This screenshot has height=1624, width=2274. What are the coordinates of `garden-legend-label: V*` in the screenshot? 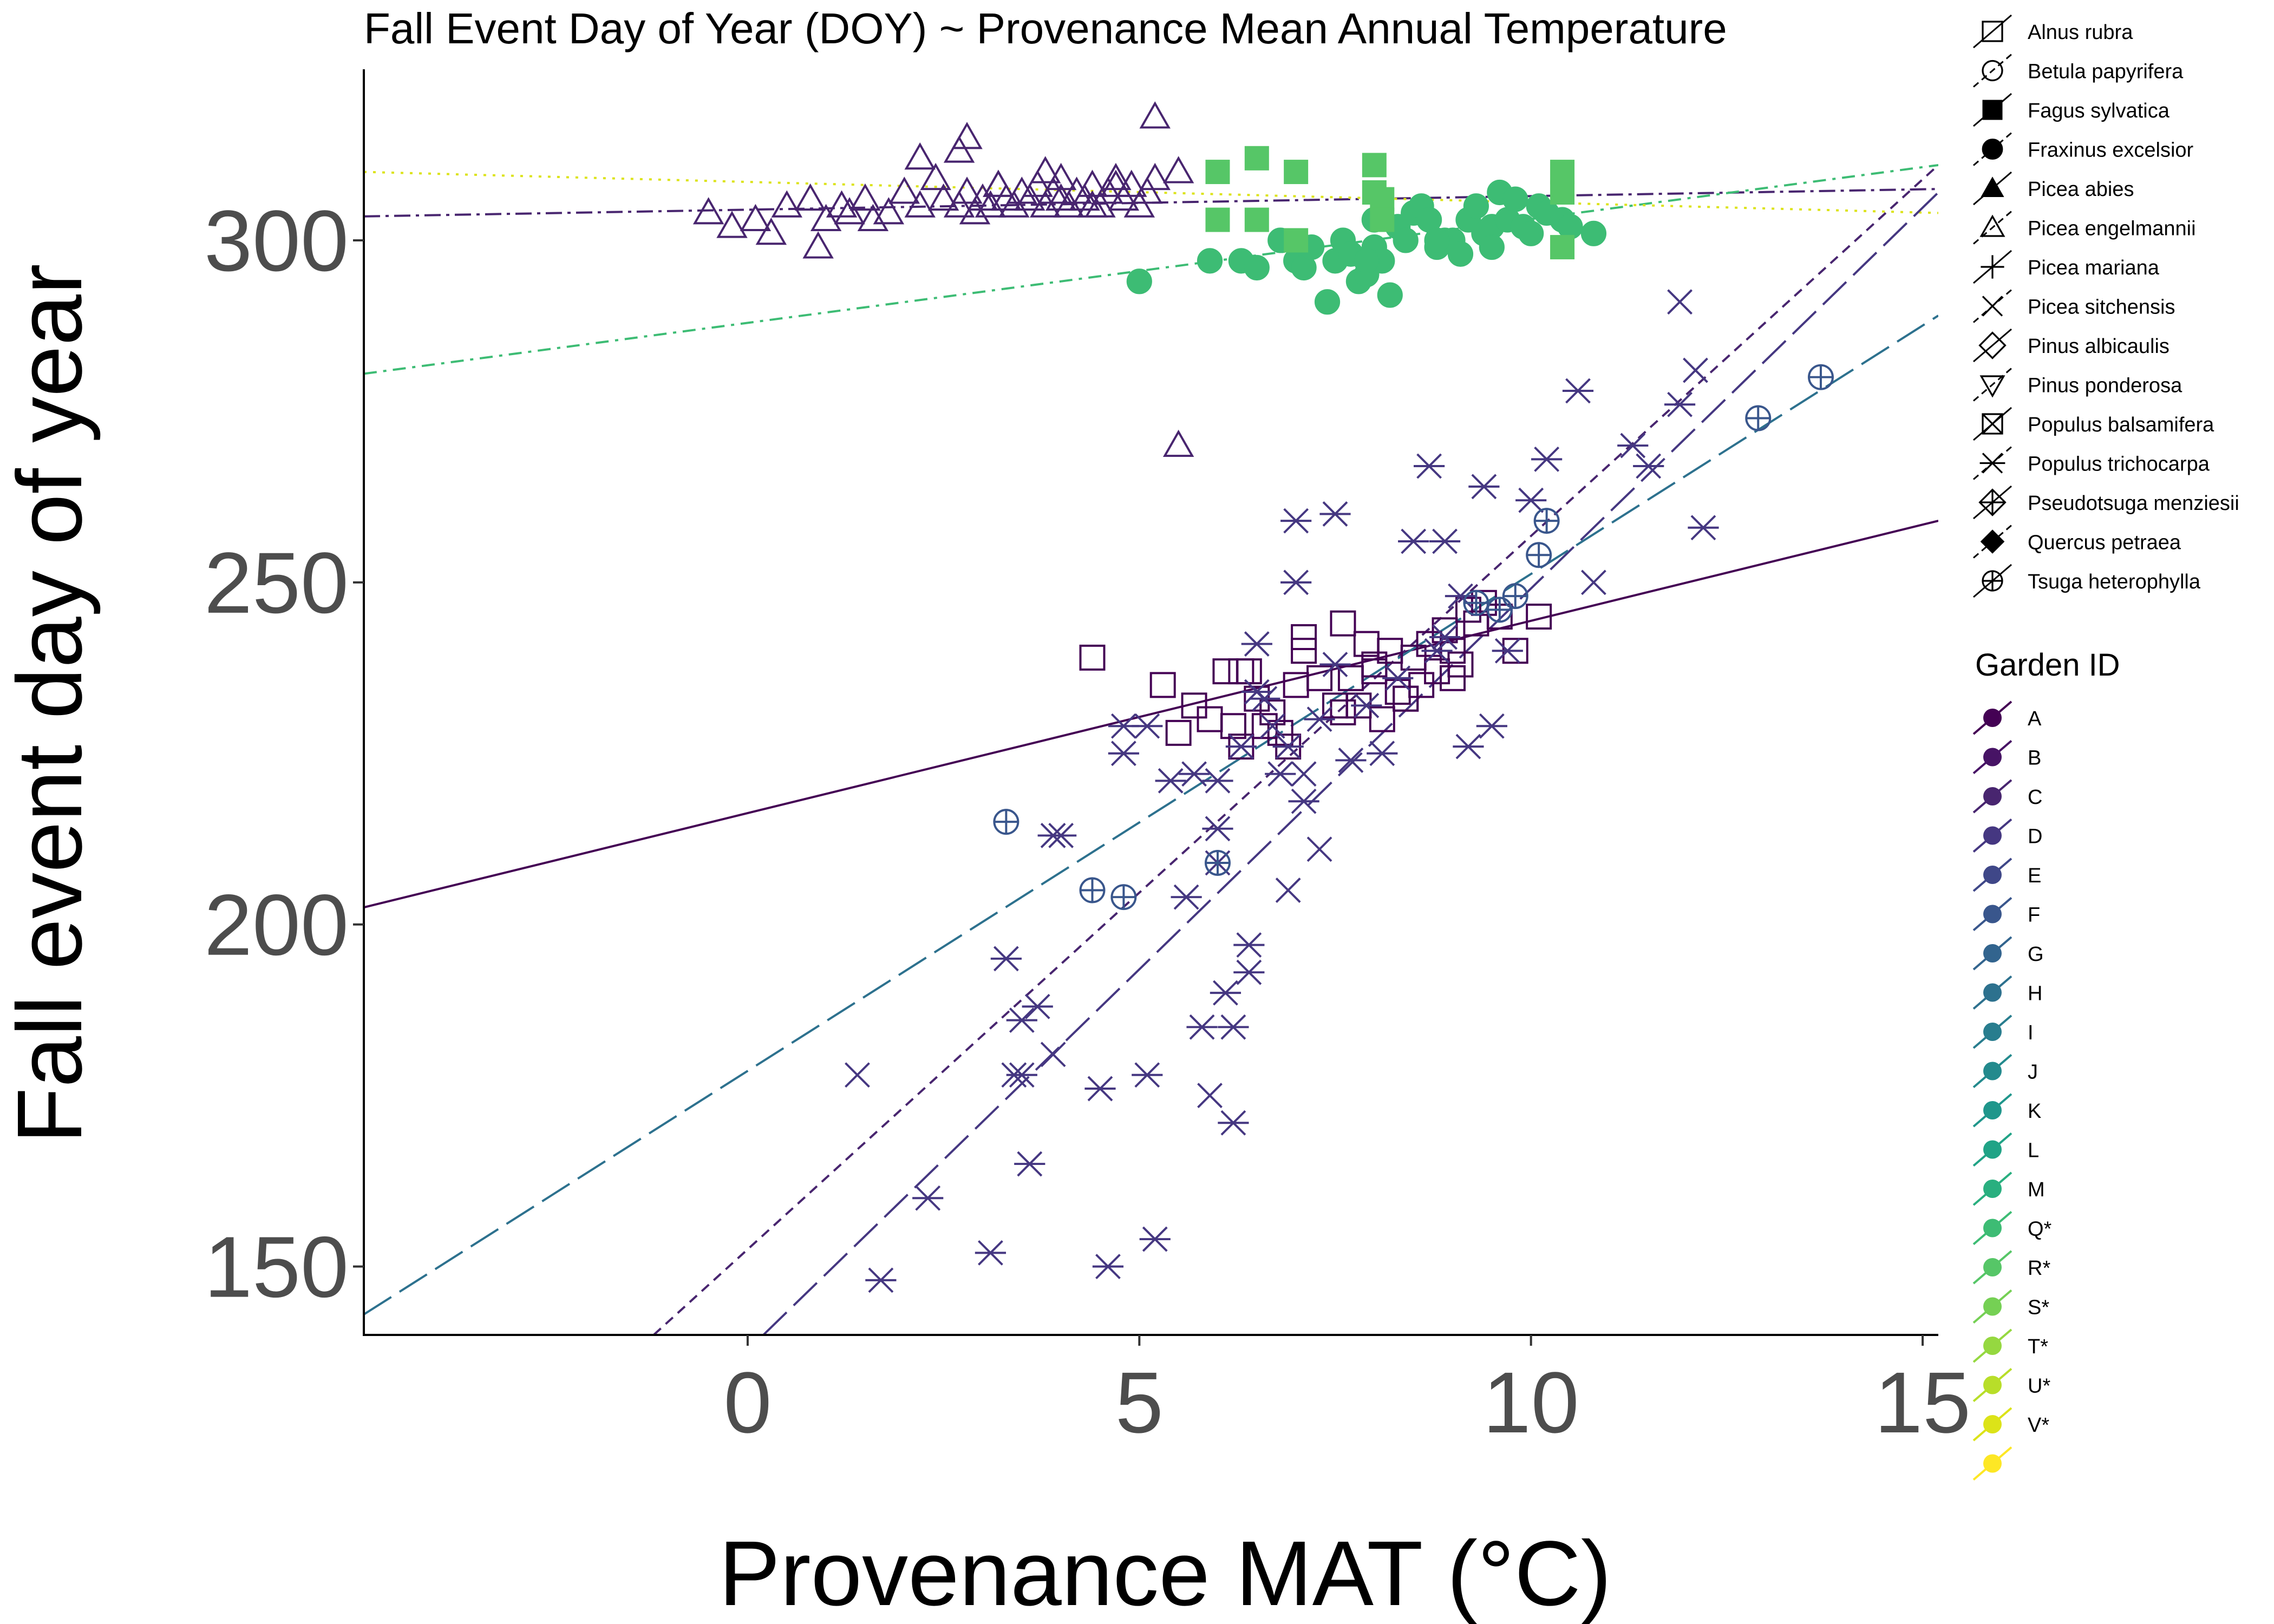 It's located at (2039, 1425).